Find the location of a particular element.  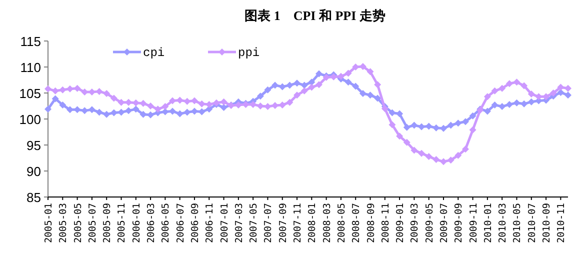

legend-label: ppi is located at coordinates (249, 53).